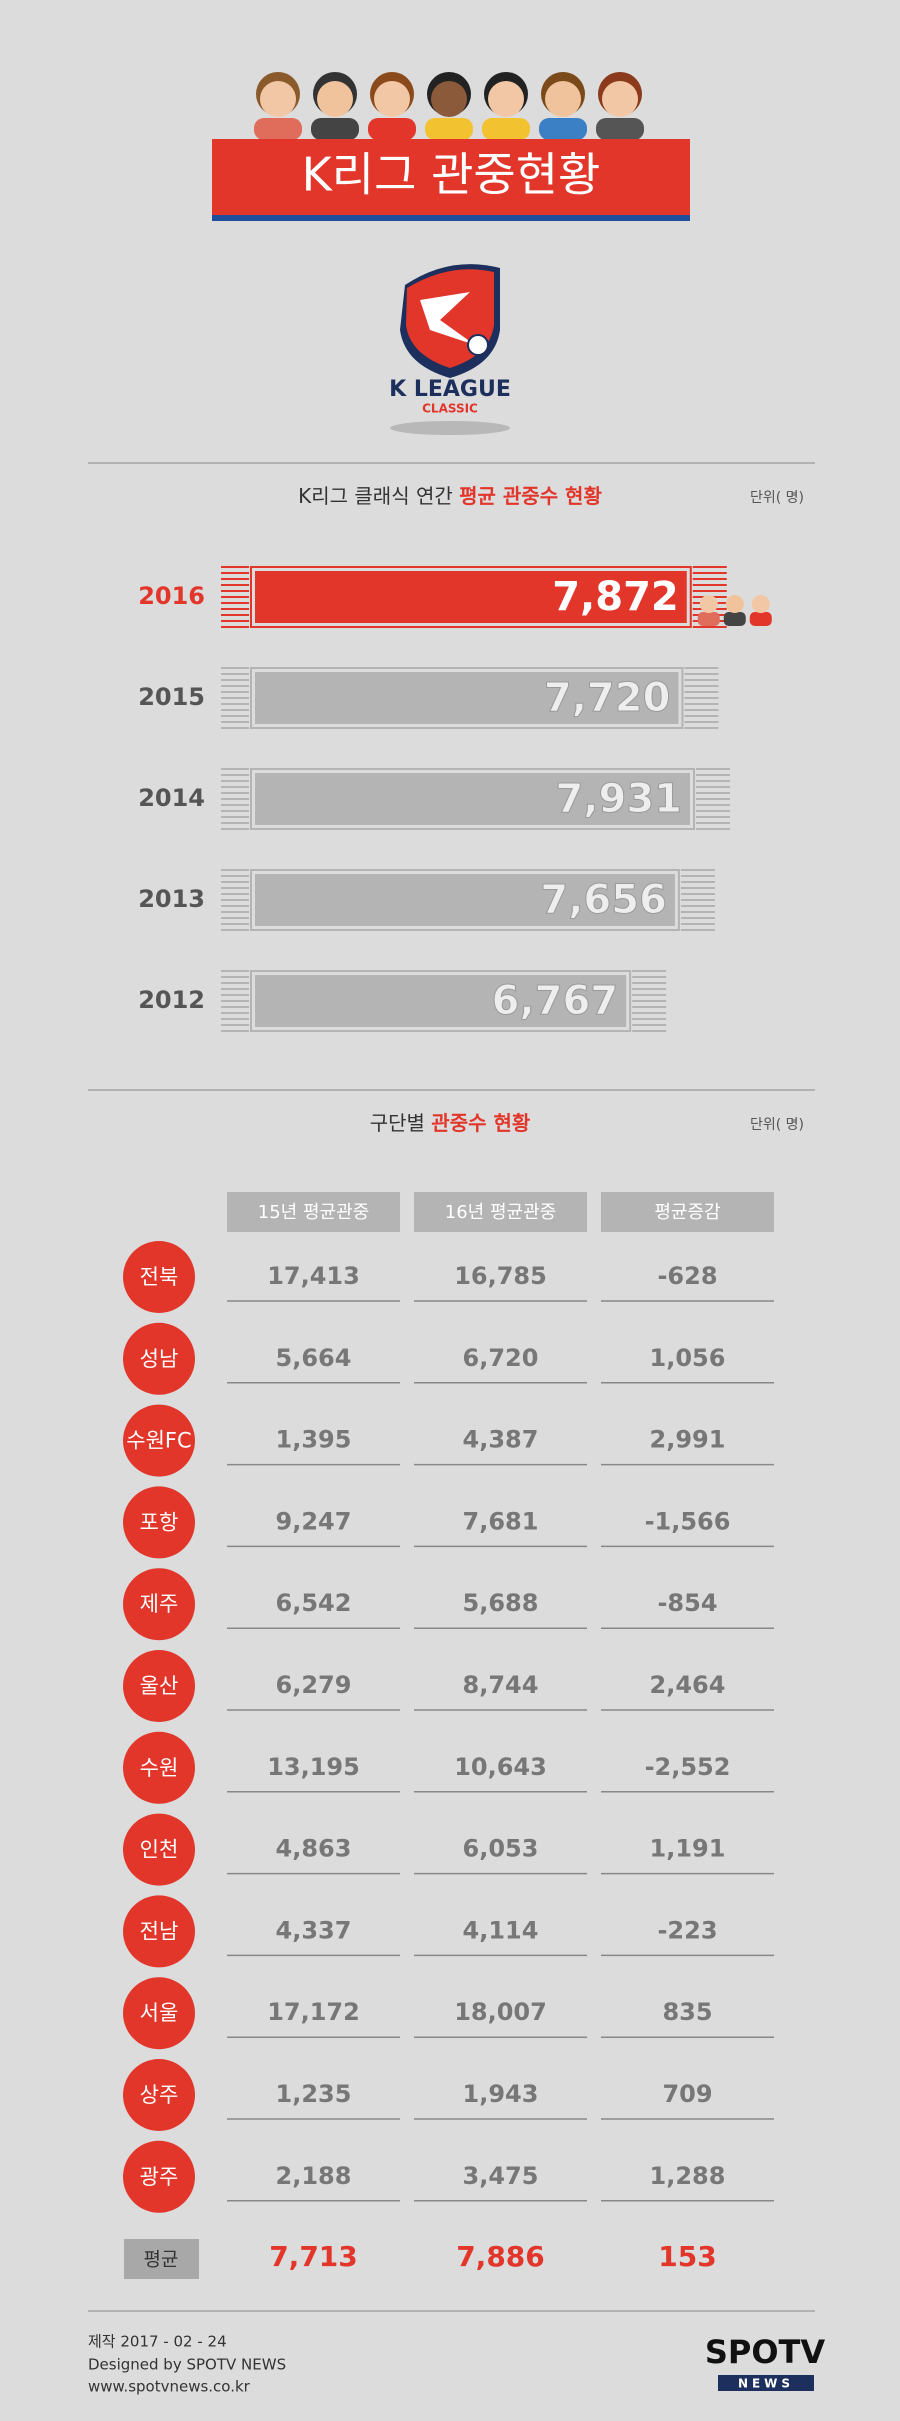  Describe the element at coordinates (501, 2176) in the screenshot. I see `table-cell: 3,475` at that location.